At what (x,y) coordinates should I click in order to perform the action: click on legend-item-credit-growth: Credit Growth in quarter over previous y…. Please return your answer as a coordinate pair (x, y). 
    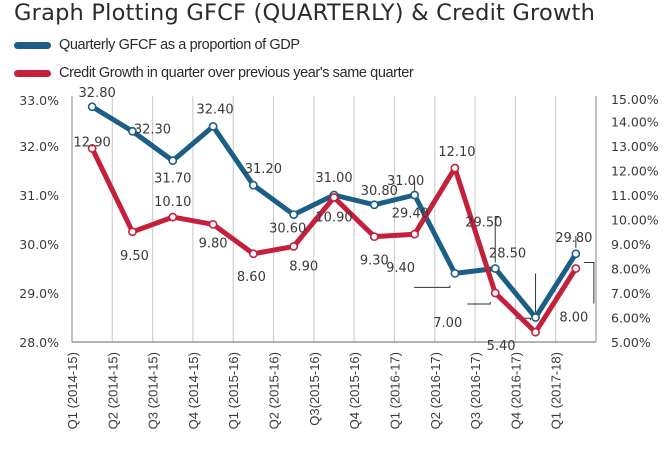
    Looking at the image, I should click on (214, 73).